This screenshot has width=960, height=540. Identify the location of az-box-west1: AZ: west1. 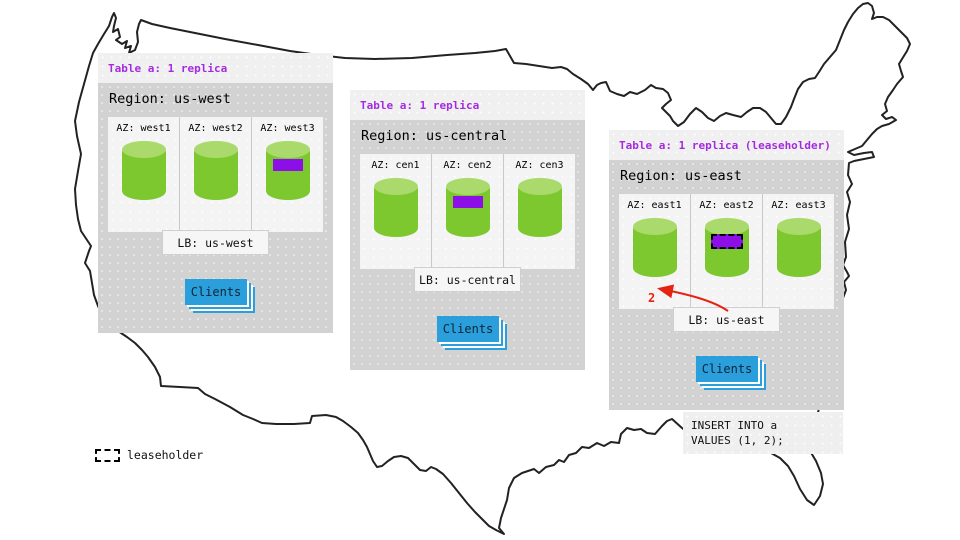
(143, 174).